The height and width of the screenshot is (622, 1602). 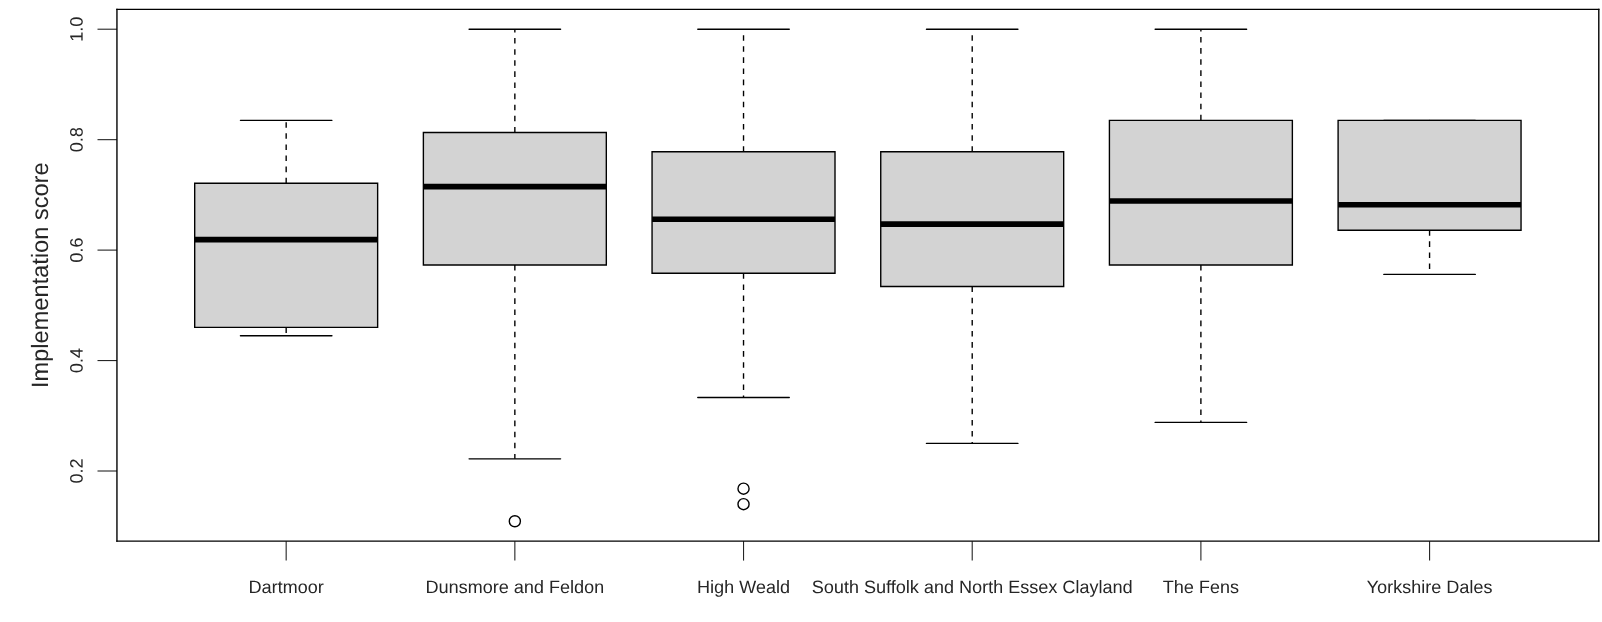 I want to click on y-tick-label: 0.6, so click(x=76, y=250).